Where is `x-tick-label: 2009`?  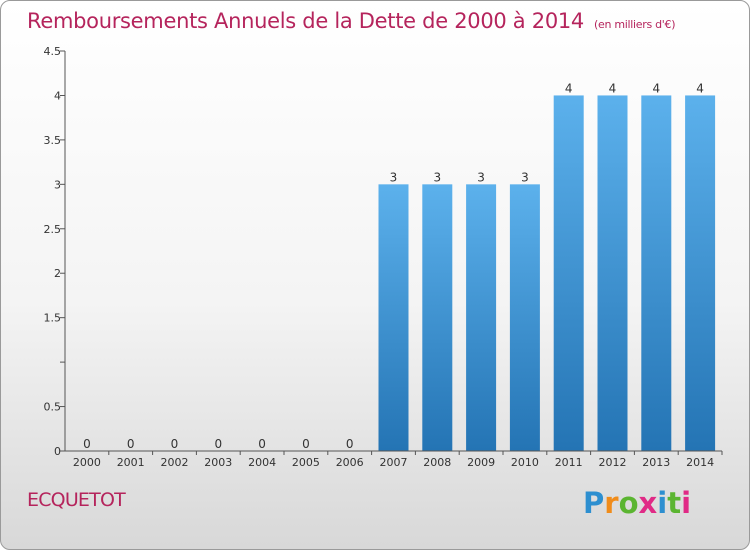
x-tick-label: 2009 is located at coordinates (481, 462).